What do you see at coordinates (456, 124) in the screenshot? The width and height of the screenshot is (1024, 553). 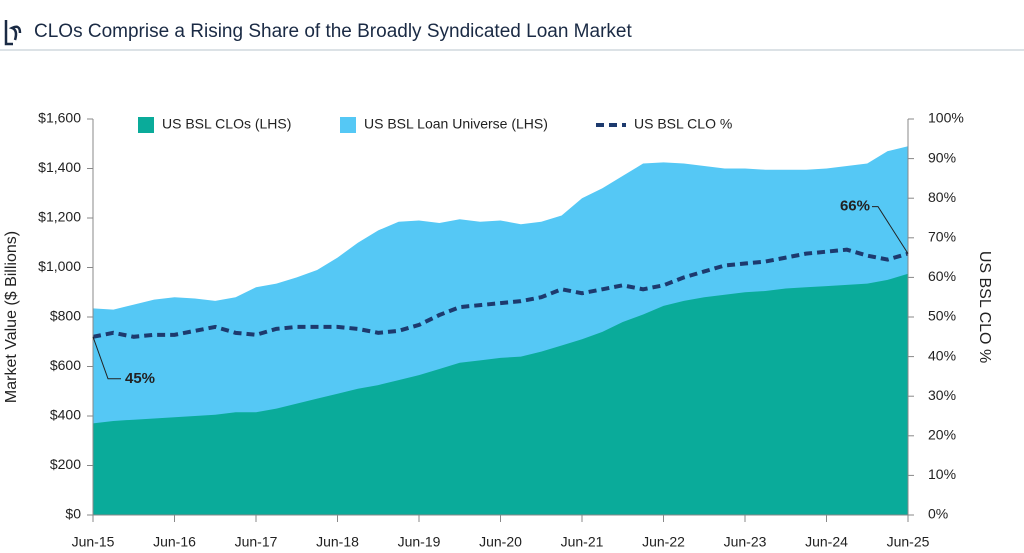 I see `legend-label: US BSL Loan Universe (LHS)` at bounding box center [456, 124].